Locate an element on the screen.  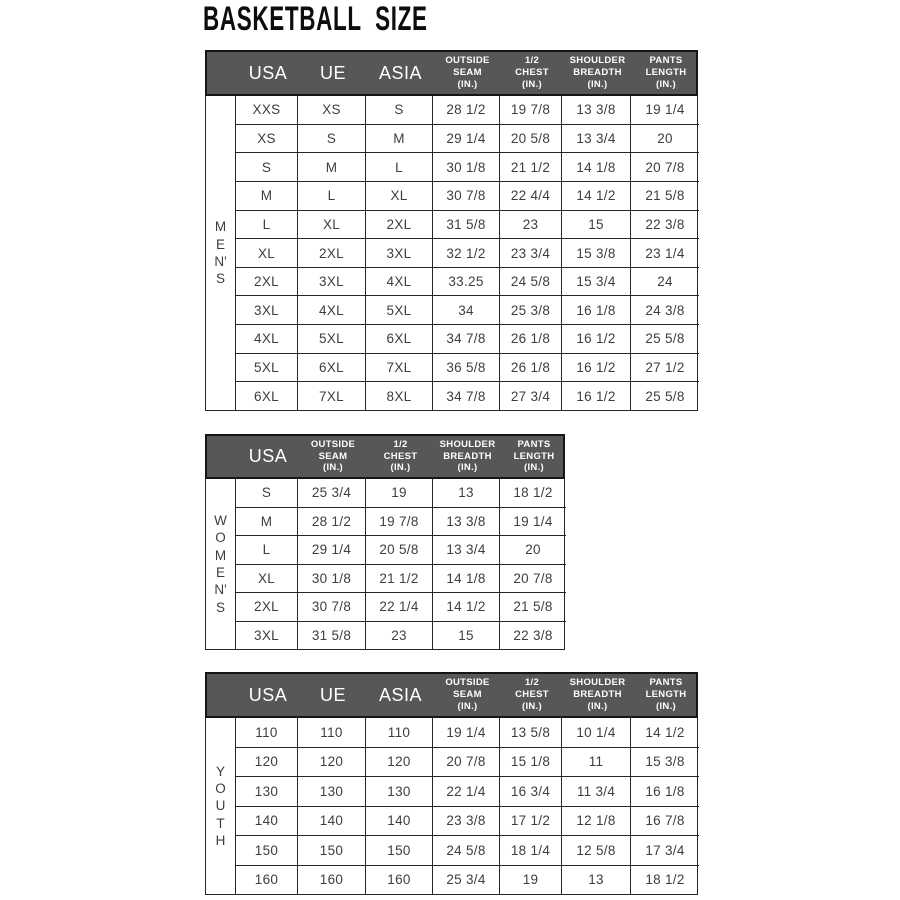
group-label-womens: W O M E N' S is located at coordinates (220, 564).